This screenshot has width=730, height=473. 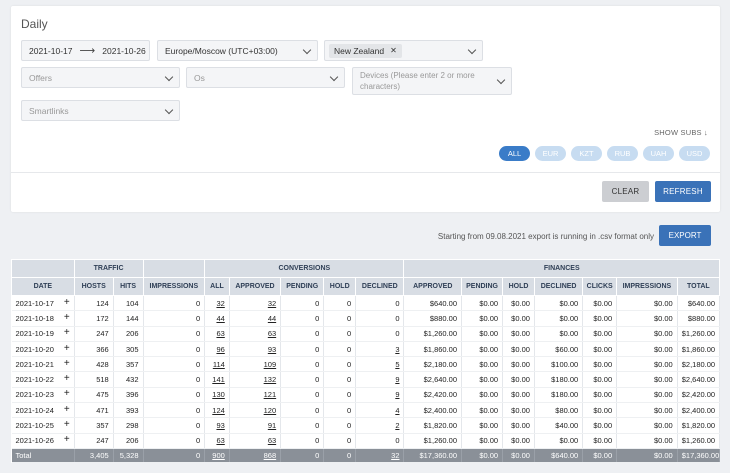 I want to click on column-header-conv-pending: PENDING, so click(x=302, y=286).